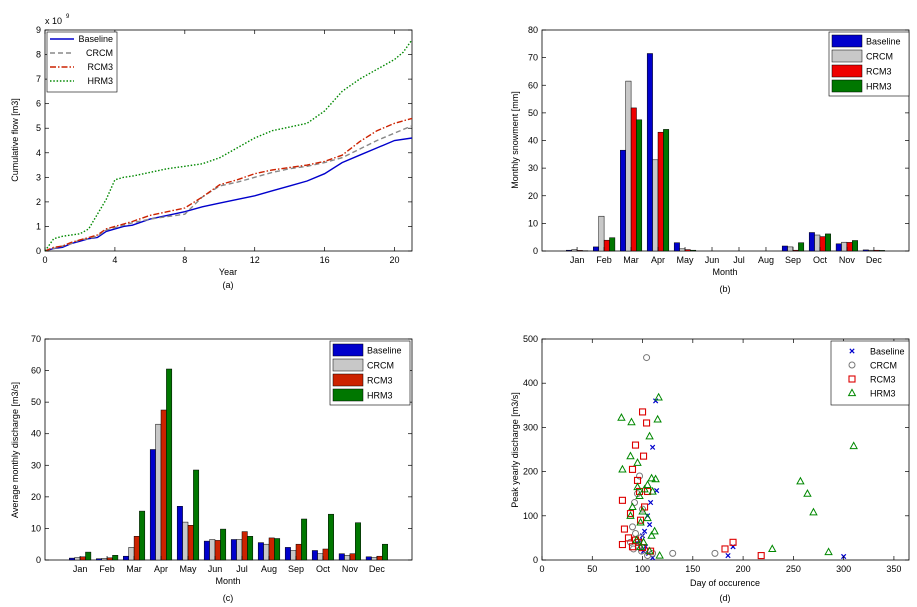 The image size is (917, 607). I want to click on x-tick-label: 100, so click(642, 569).